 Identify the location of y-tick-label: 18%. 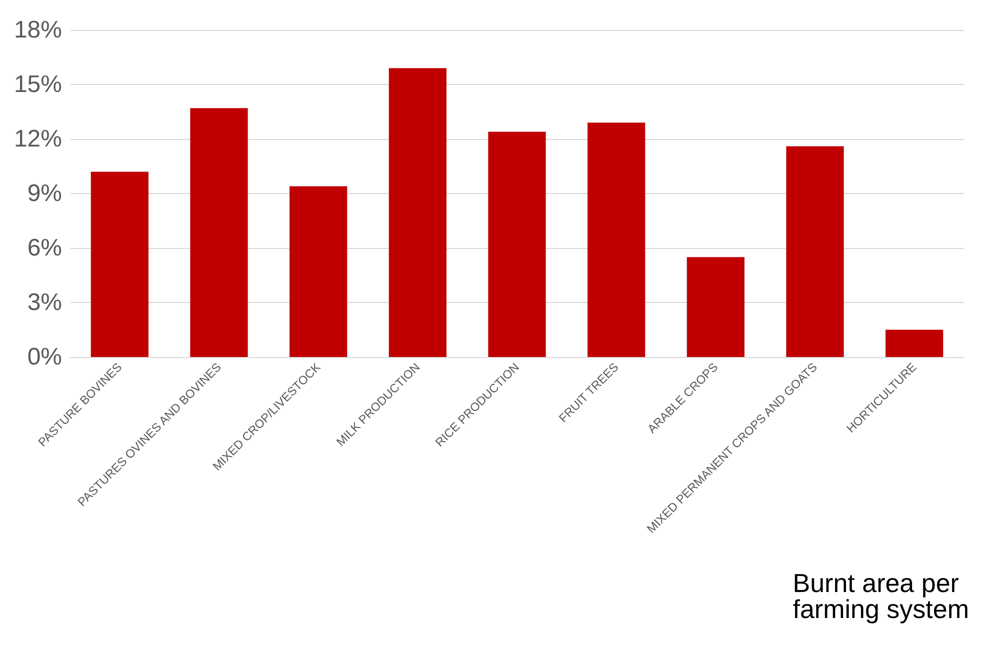
(38, 30).